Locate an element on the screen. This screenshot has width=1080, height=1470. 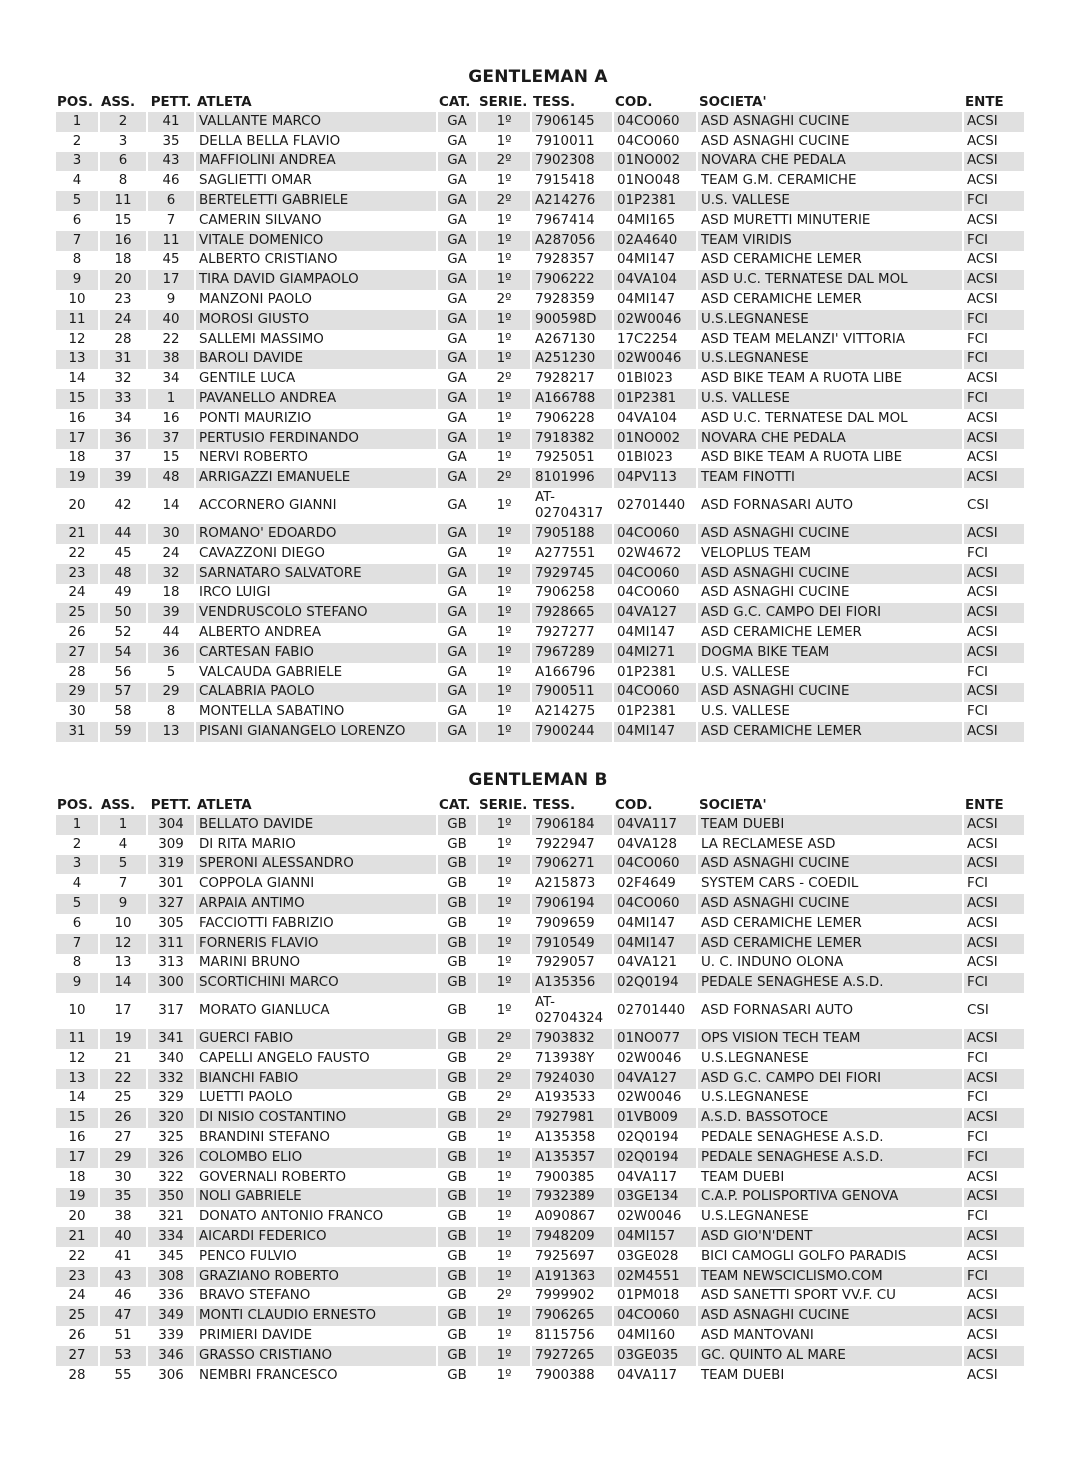
cell-ass: 19 is located at coordinates (123, 1039).